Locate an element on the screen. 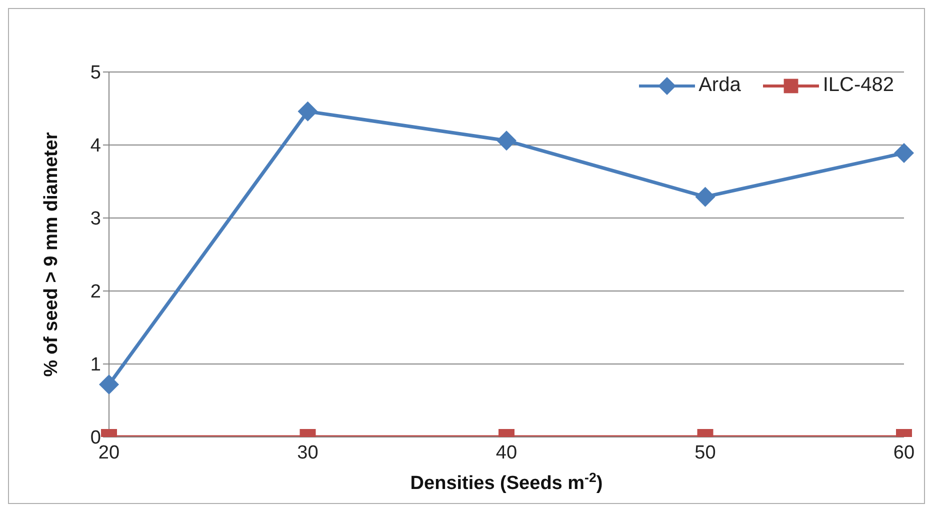 The height and width of the screenshot is (510, 933). y-tick-label: 1 is located at coordinates (95, 365).